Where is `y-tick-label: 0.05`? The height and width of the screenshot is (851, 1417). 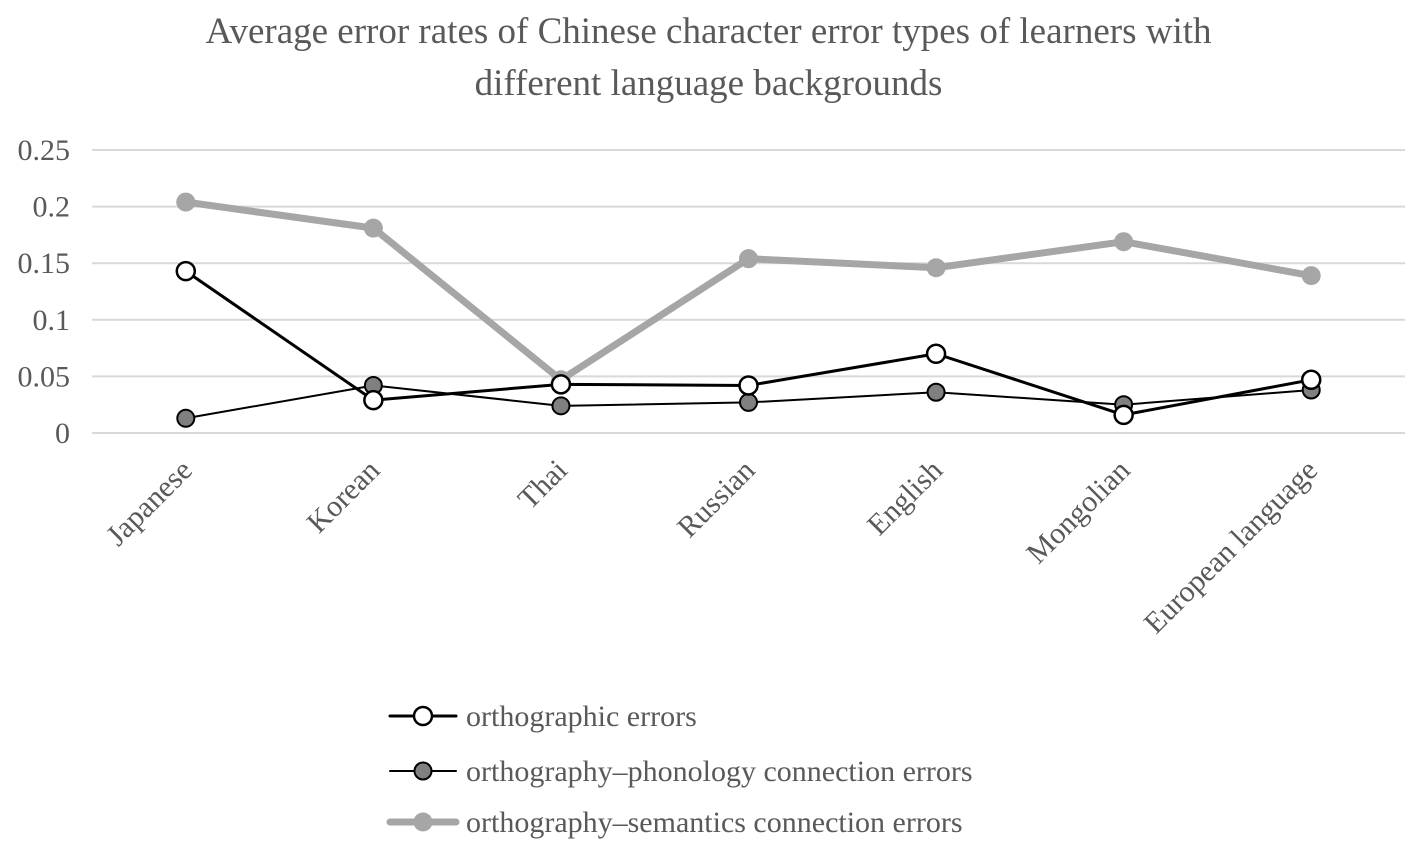
y-tick-label: 0.05 is located at coordinates (44, 376).